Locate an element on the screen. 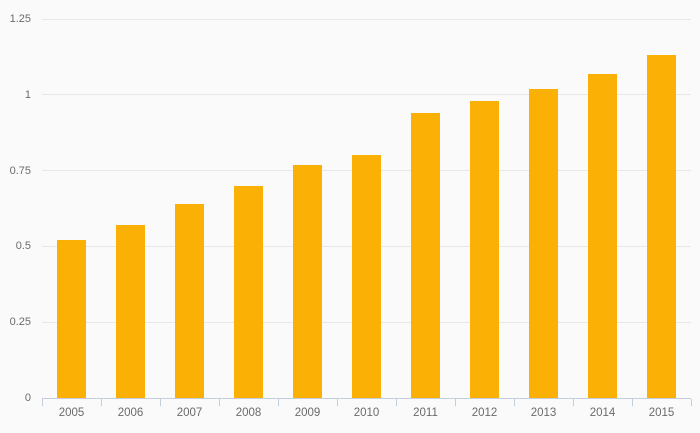  bar-2007 is located at coordinates (189, 301).